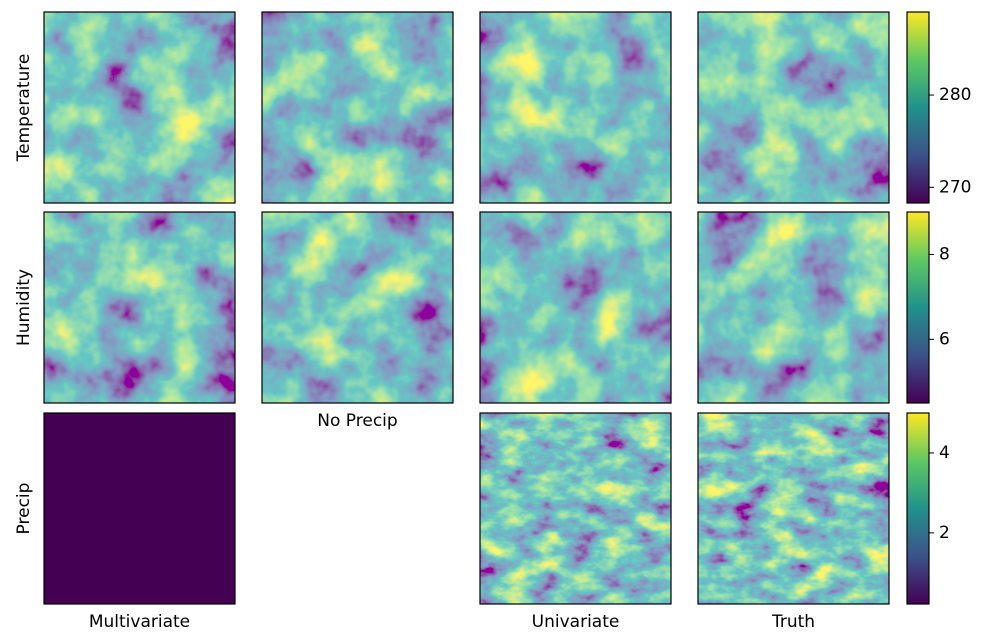  What do you see at coordinates (955, 95) in the screenshot?
I see `colorbar-tick-label: 280` at bounding box center [955, 95].